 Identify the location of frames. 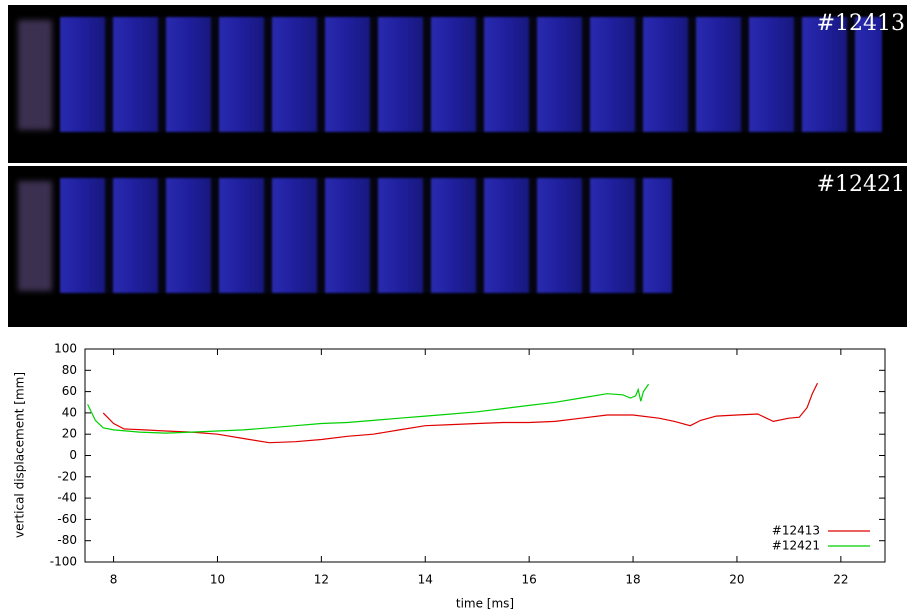
(366, 235).